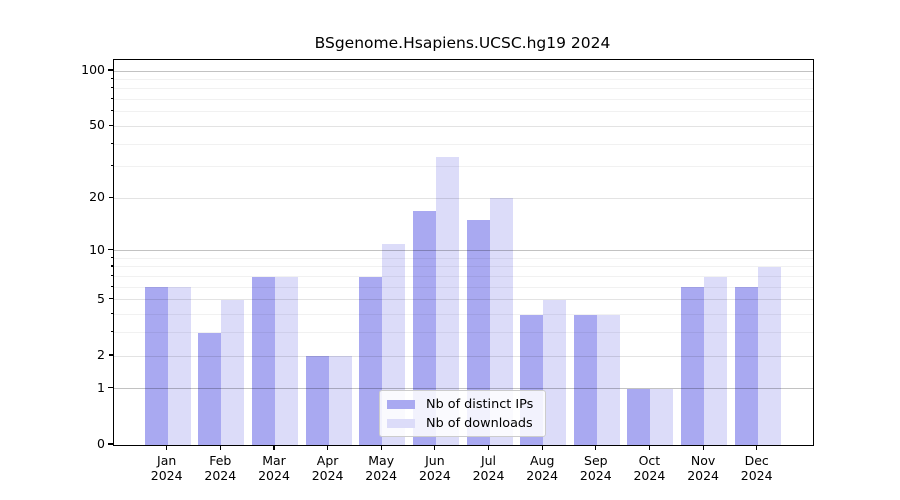 Image resolution: width=900 pixels, height=500 pixels. Describe the element at coordinates (286, 360) in the screenshot. I see `bar-downloads-mar` at that location.